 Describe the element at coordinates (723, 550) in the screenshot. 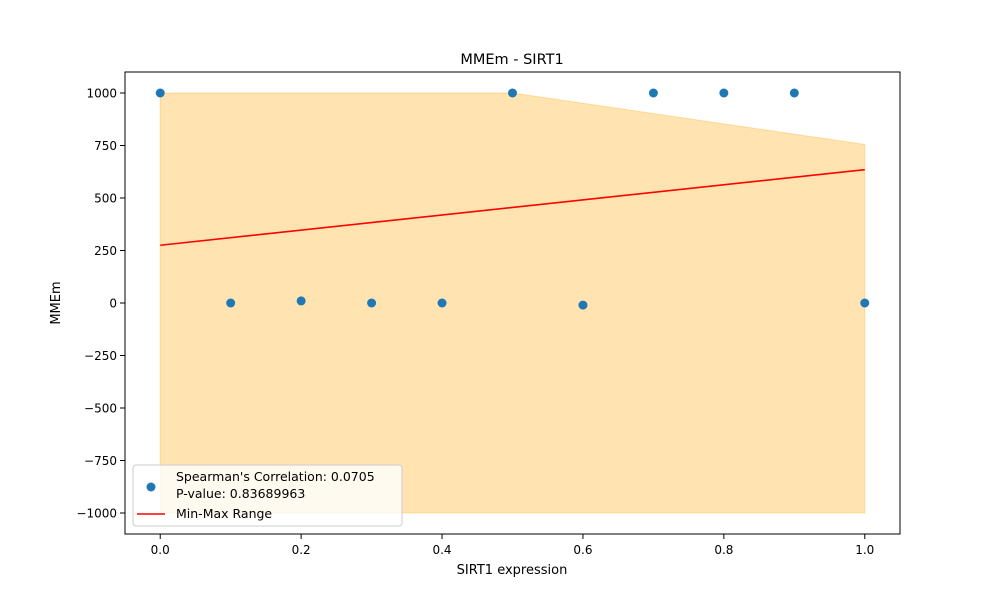

I see `x-tick-label: 0.8` at that location.